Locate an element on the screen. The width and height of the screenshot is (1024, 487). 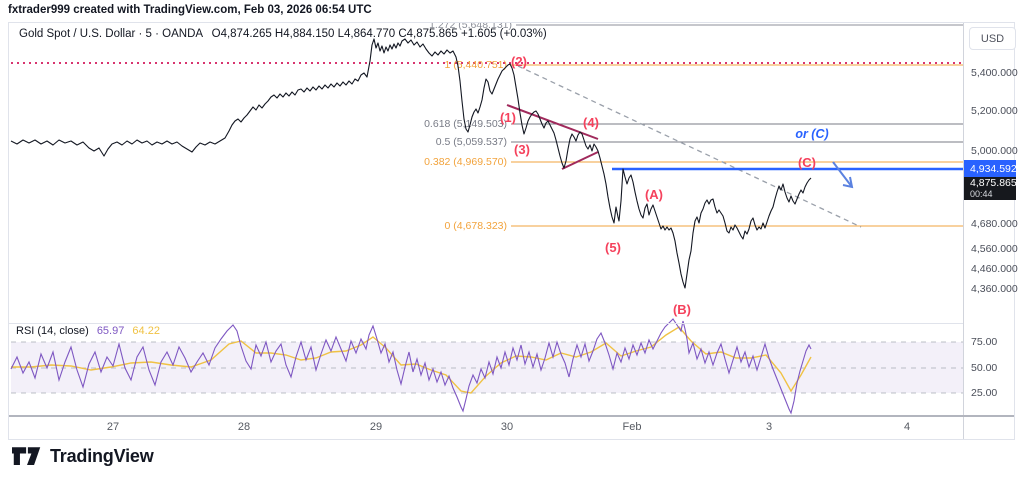
price-tick: 5,000.000 is located at coordinates (994, 151).